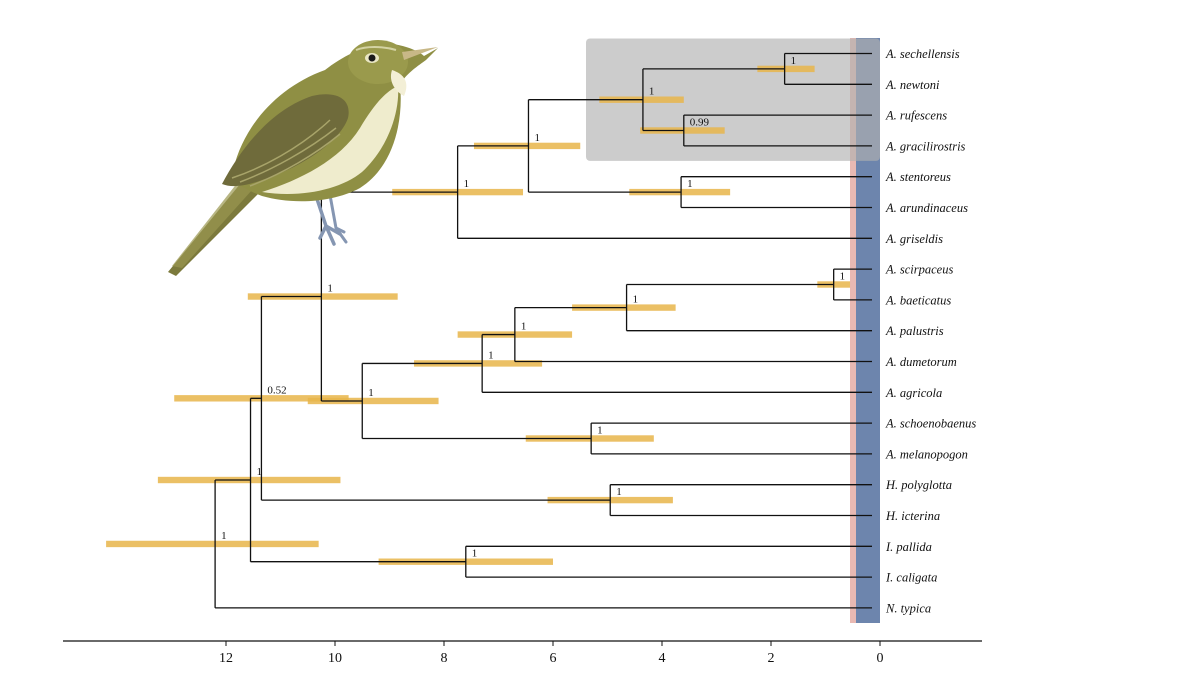 The image size is (1200, 675). I want to click on tip-label: A. sechellensis, so click(922, 54).